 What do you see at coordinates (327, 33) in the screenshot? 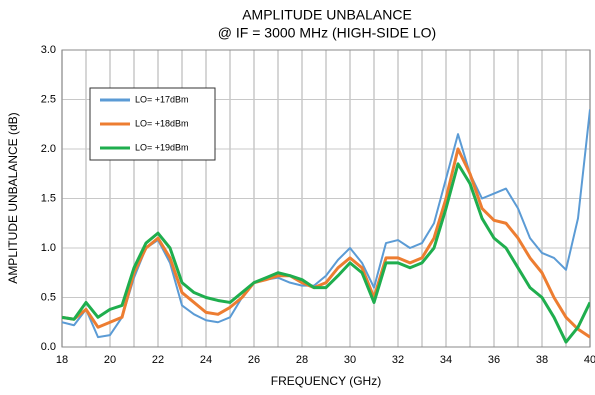
I see `chart-subtitle: @ IF = 3000 MHz (HIGH-SIDE LO)` at bounding box center [327, 33].